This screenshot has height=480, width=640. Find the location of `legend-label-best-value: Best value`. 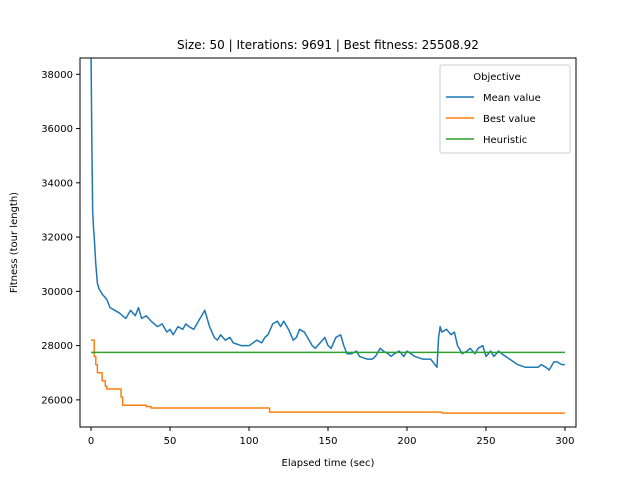

legend-label-best-value: Best value is located at coordinates (509, 119).